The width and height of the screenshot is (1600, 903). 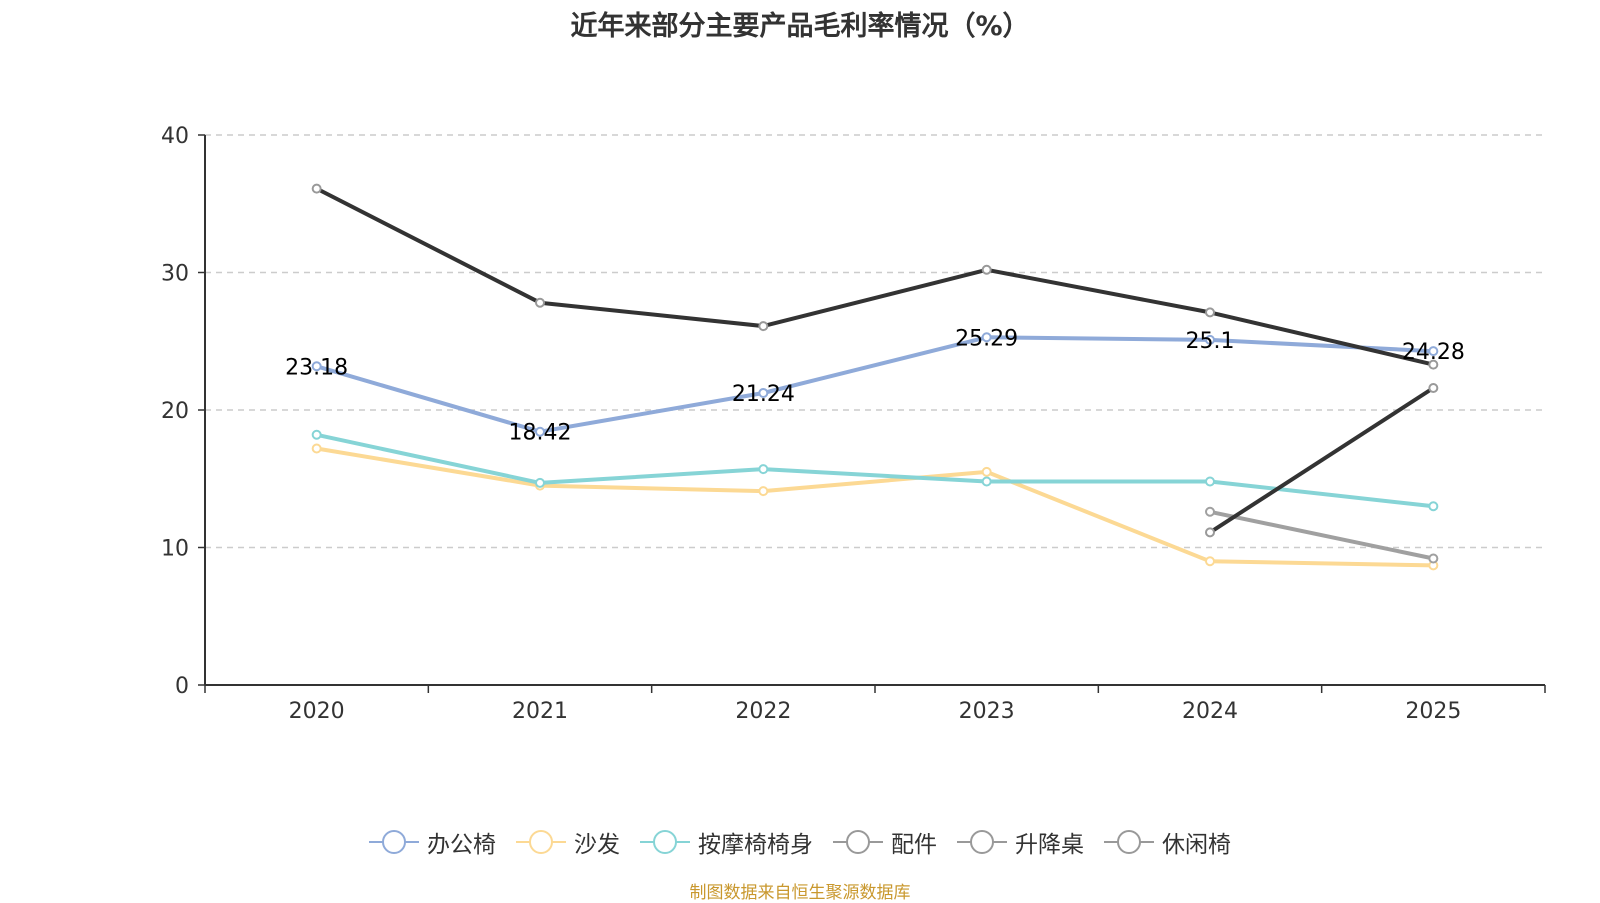 I want to click on legend: 办公椅 沙发 按摩椅椅身 配件 升降桌 休闲椅, so click(x=800, y=842).